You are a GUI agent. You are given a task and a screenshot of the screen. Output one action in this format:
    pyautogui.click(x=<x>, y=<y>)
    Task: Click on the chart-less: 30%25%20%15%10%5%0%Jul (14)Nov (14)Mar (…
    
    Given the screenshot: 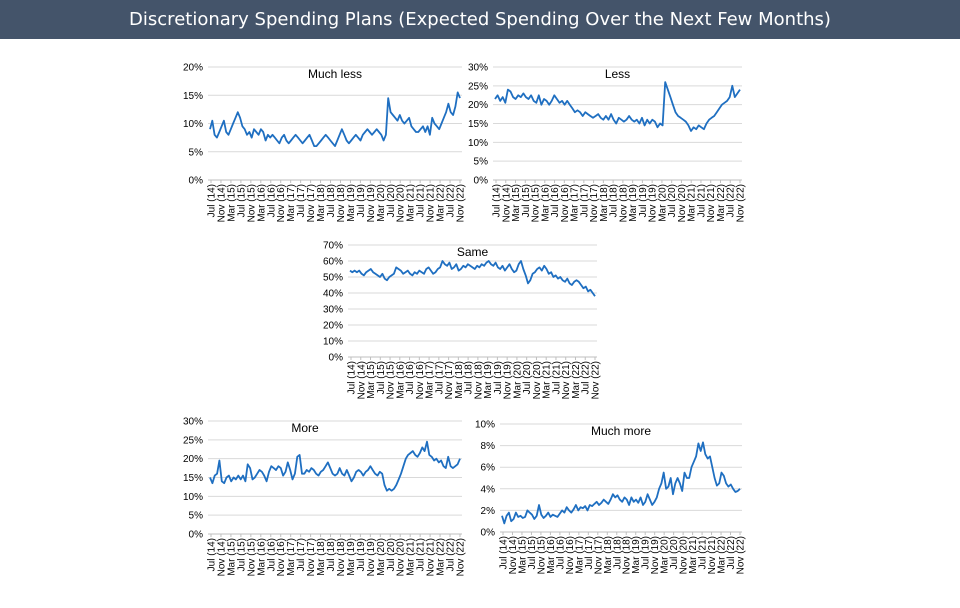 What is the action you would take?
    pyautogui.click(x=607, y=143)
    